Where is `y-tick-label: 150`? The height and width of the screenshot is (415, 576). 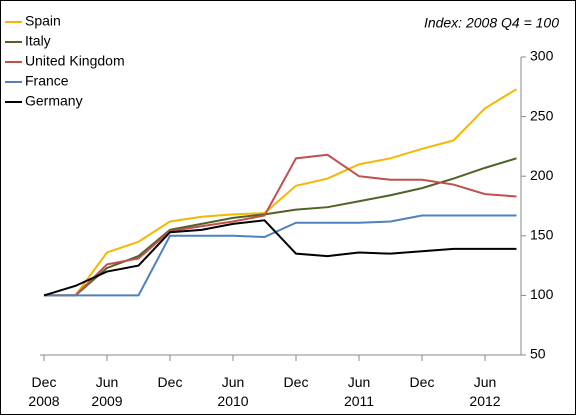 y-tick-label: 150 is located at coordinates (542, 235).